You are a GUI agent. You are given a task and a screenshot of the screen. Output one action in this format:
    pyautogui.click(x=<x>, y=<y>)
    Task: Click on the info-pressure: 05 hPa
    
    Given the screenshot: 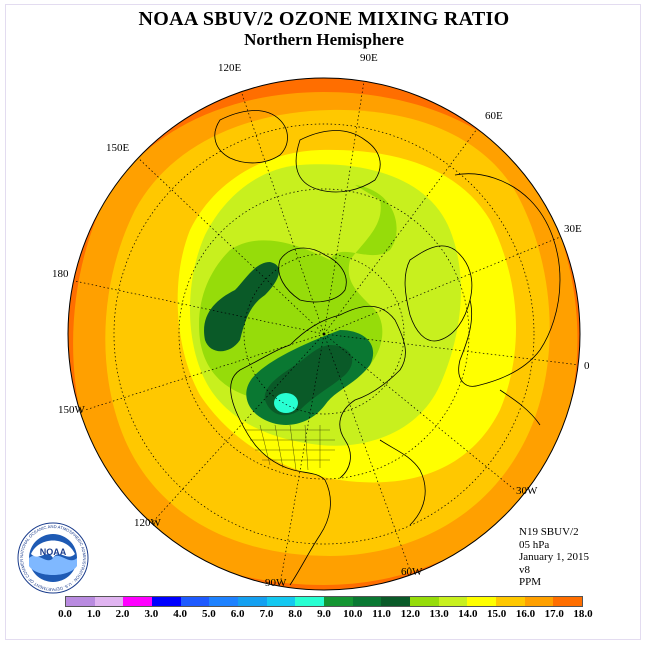 What is the action you would take?
    pyautogui.click(x=534, y=544)
    